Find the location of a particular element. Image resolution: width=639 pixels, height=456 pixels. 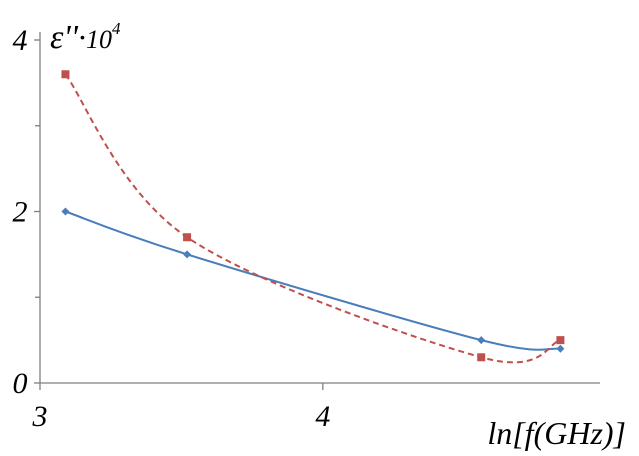

y-tick-label: 4 is located at coordinates (20, 40).